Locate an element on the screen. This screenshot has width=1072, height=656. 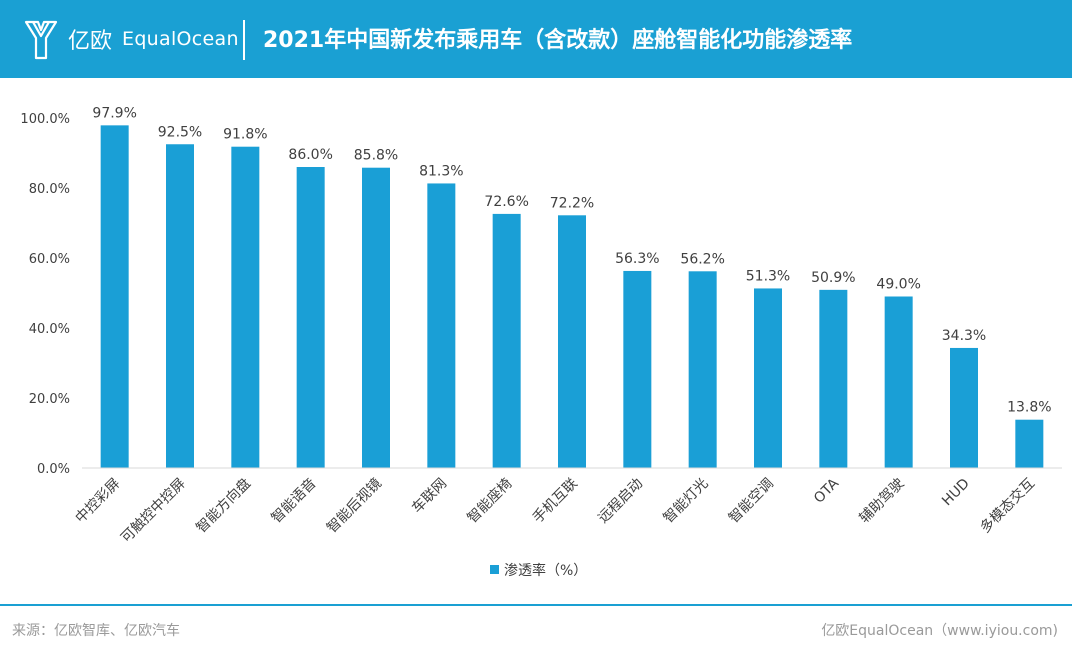
logo-chinese-text: 亿欧 is located at coordinates (90, 41).